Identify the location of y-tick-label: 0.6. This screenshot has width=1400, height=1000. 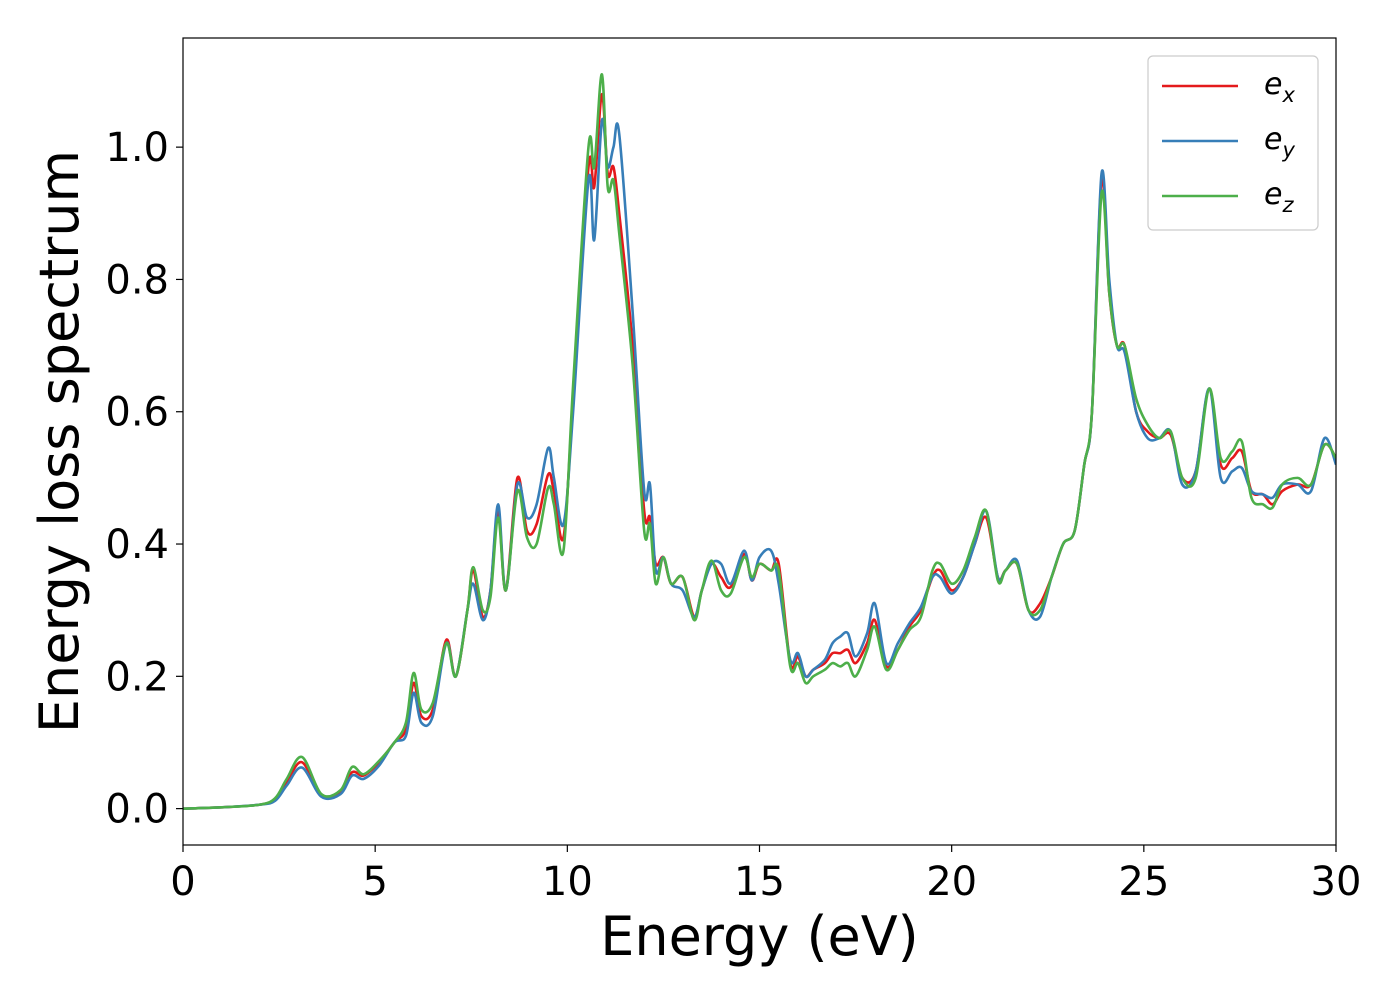
(137, 413).